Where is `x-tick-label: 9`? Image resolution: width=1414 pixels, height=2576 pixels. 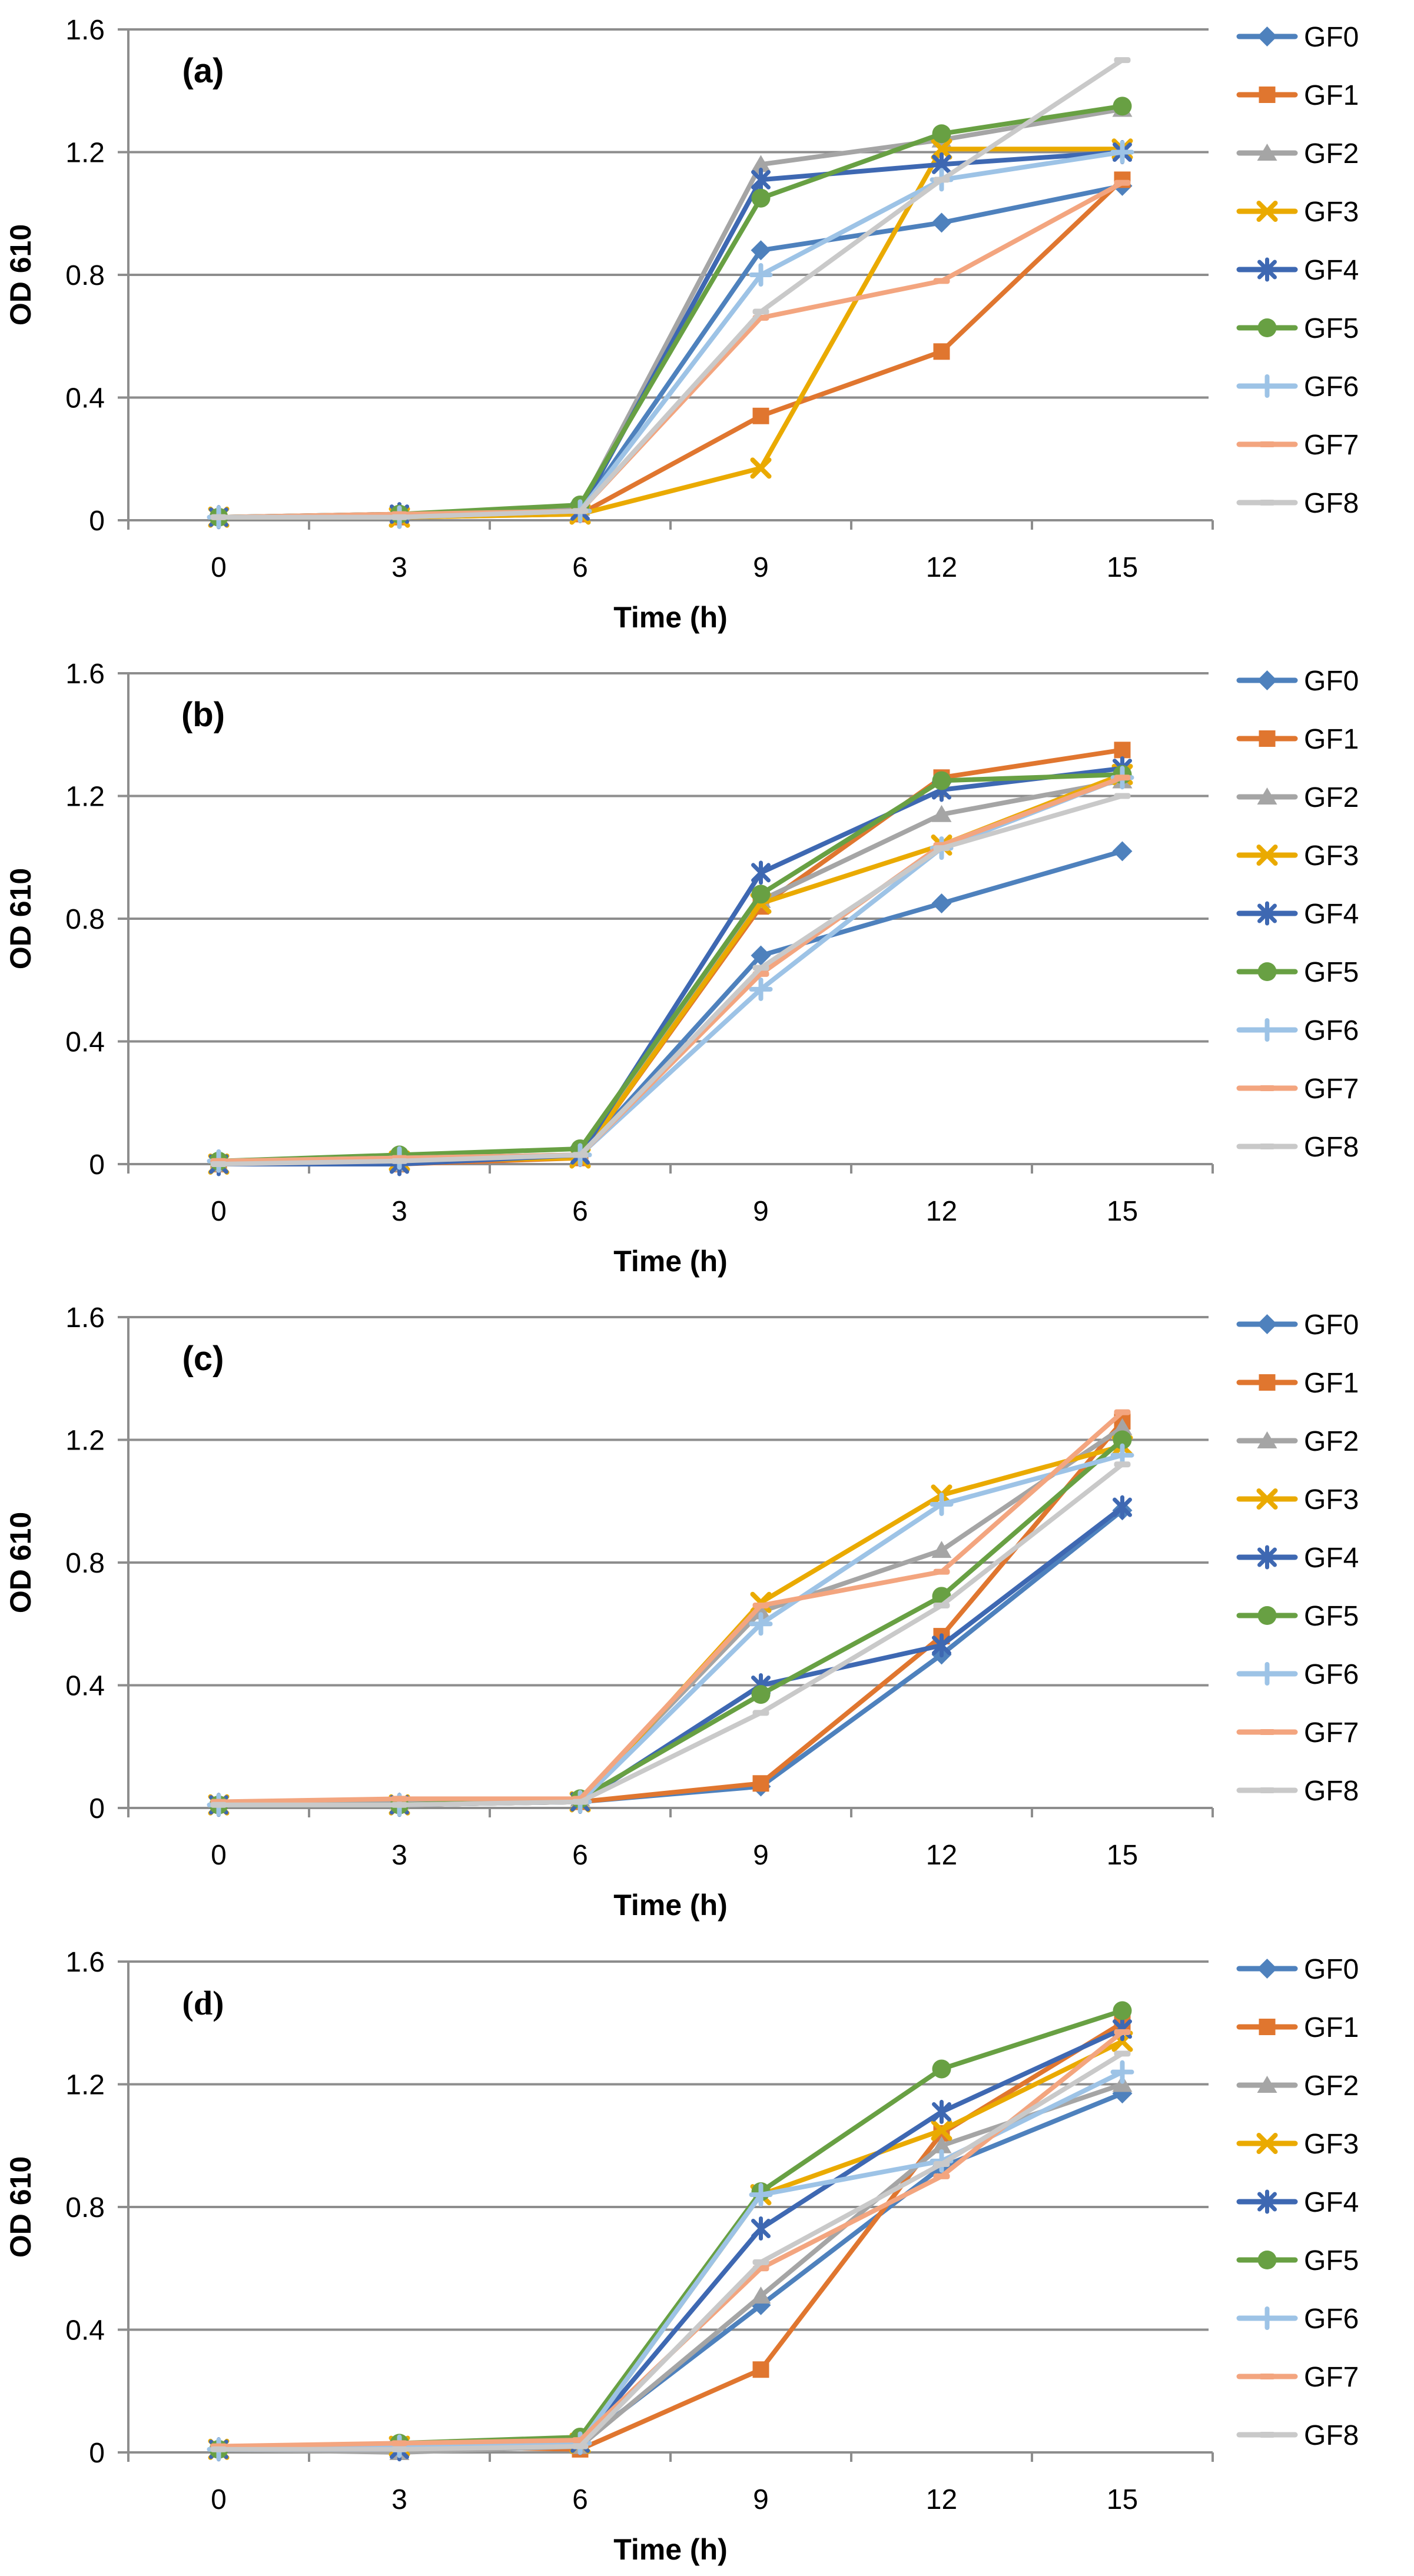 x-tick-label: 9 is located at coordinates (761, 1855).